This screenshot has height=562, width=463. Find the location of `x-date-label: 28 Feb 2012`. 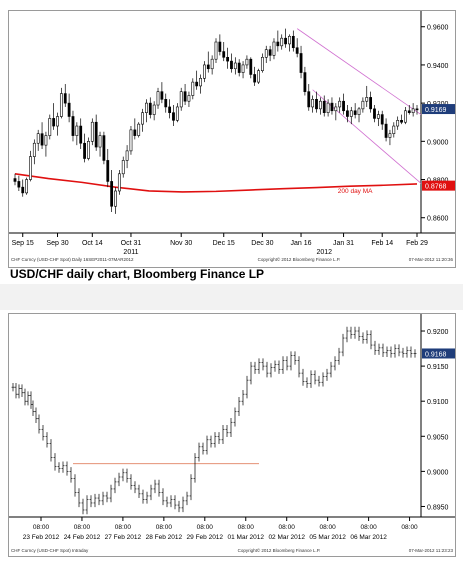

x-date-label: 28 Feb 2012 is located at coordinates (164, 537).